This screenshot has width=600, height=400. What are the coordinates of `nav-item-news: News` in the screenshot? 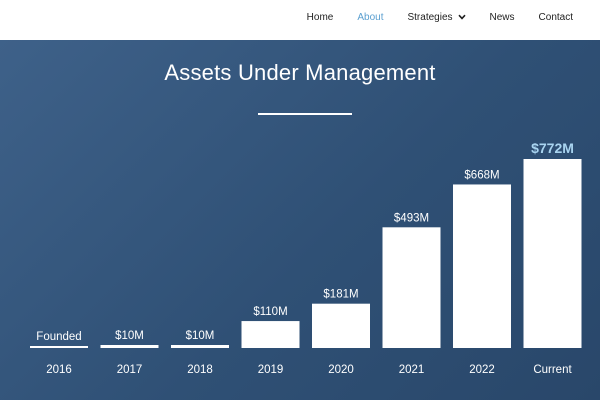 It's located at (502, 17).